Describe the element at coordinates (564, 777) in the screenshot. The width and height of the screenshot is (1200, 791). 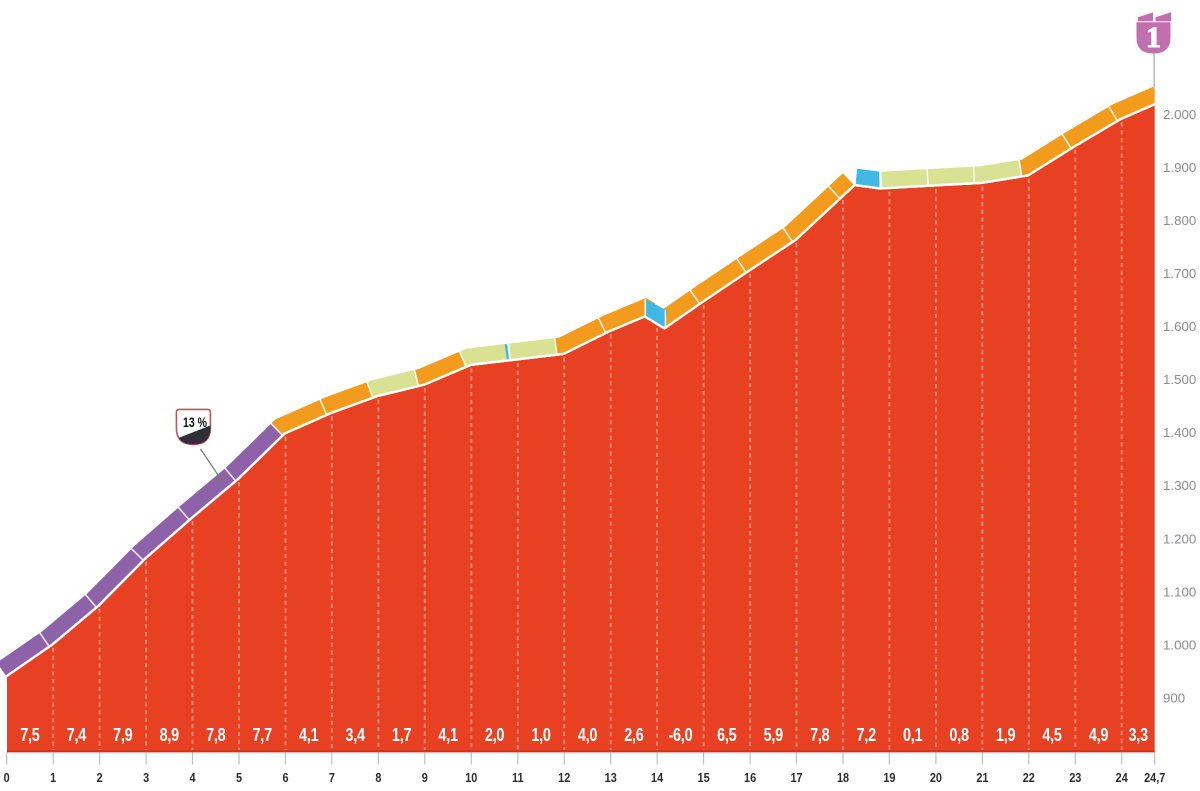
I see `svg-text: 12` at that location.